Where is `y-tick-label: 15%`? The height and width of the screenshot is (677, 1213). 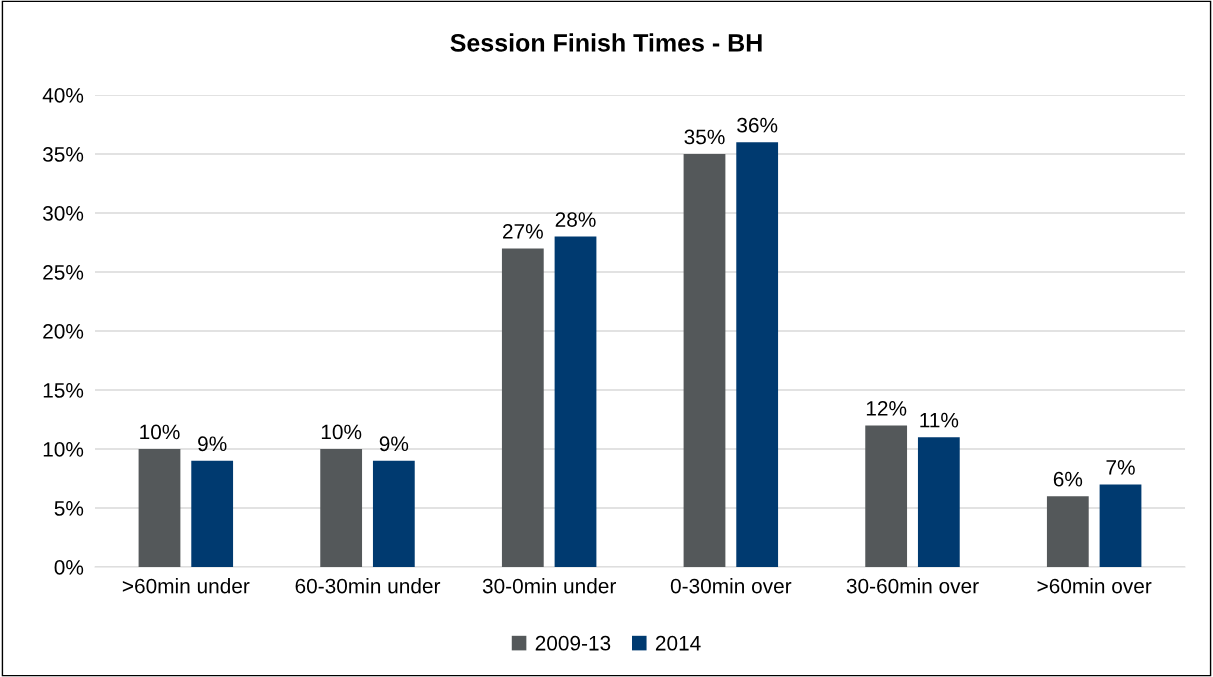 y-tick-label: 15% is located at coordinates (63, 390).